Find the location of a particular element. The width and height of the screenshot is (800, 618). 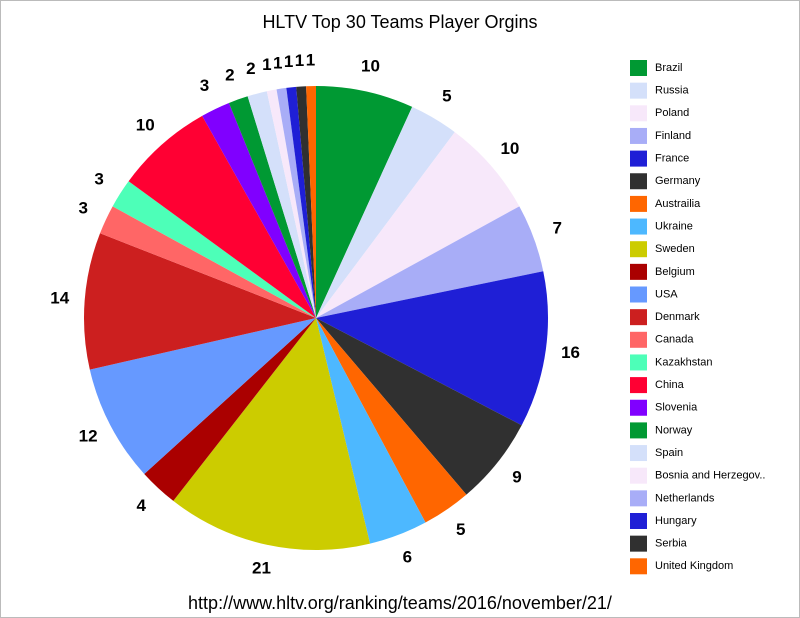

legend-label: Finland is located at coordinates (673, 136).